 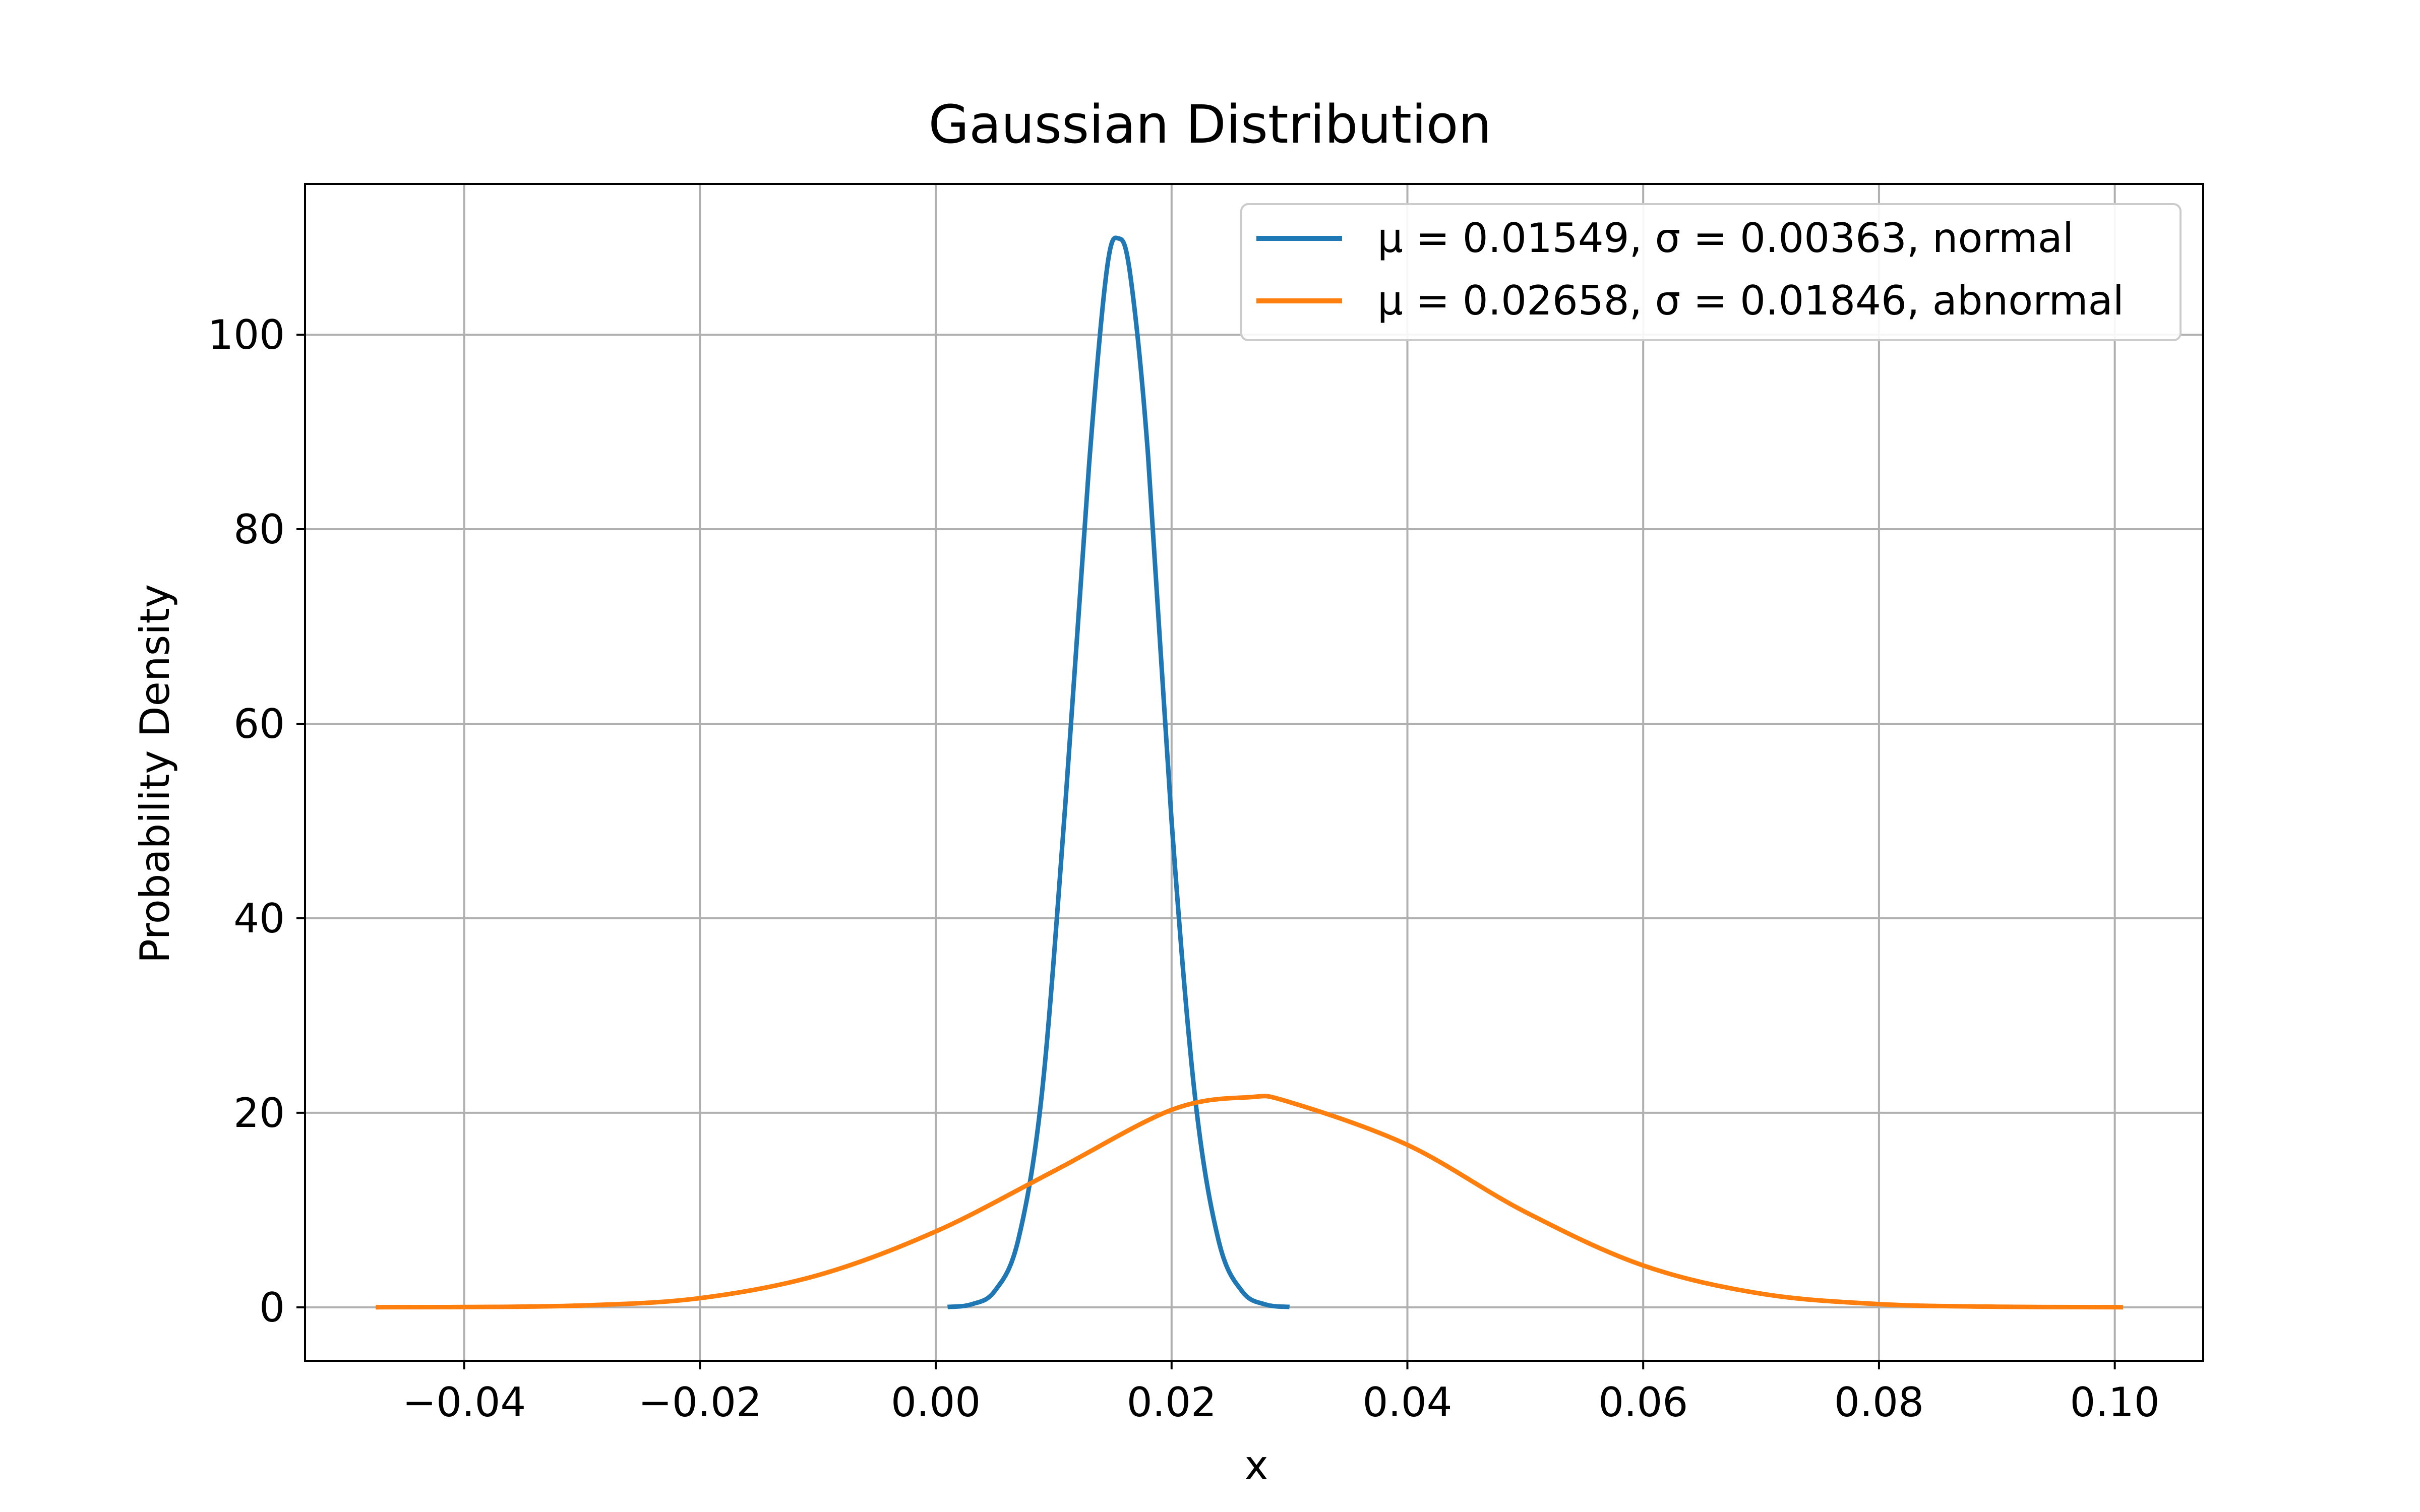 I want to click on y-axis-label: Probability Density, so click(x=155, y=773).